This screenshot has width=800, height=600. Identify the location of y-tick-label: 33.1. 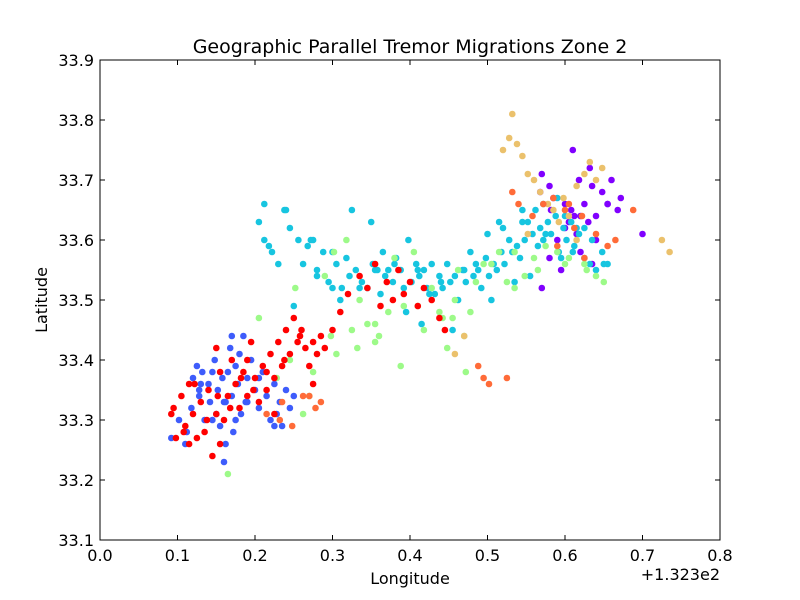
(76, 540).